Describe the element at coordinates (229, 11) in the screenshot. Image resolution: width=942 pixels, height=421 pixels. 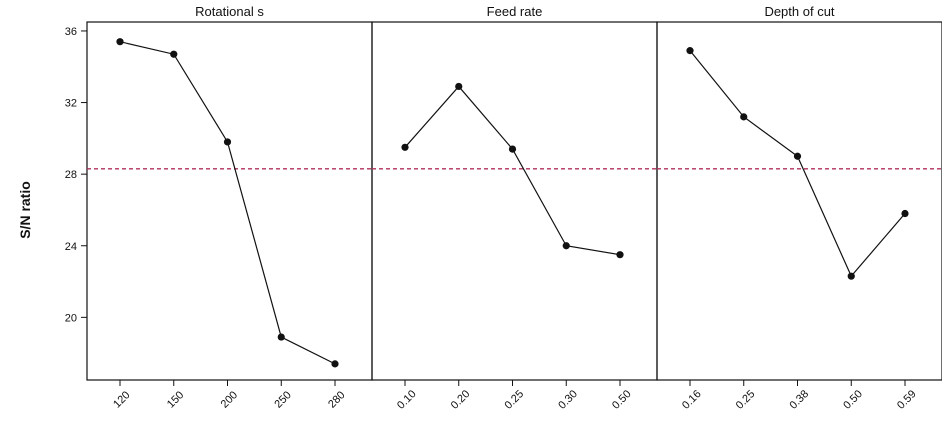
I see `panel-title: Rotational s` at that location.